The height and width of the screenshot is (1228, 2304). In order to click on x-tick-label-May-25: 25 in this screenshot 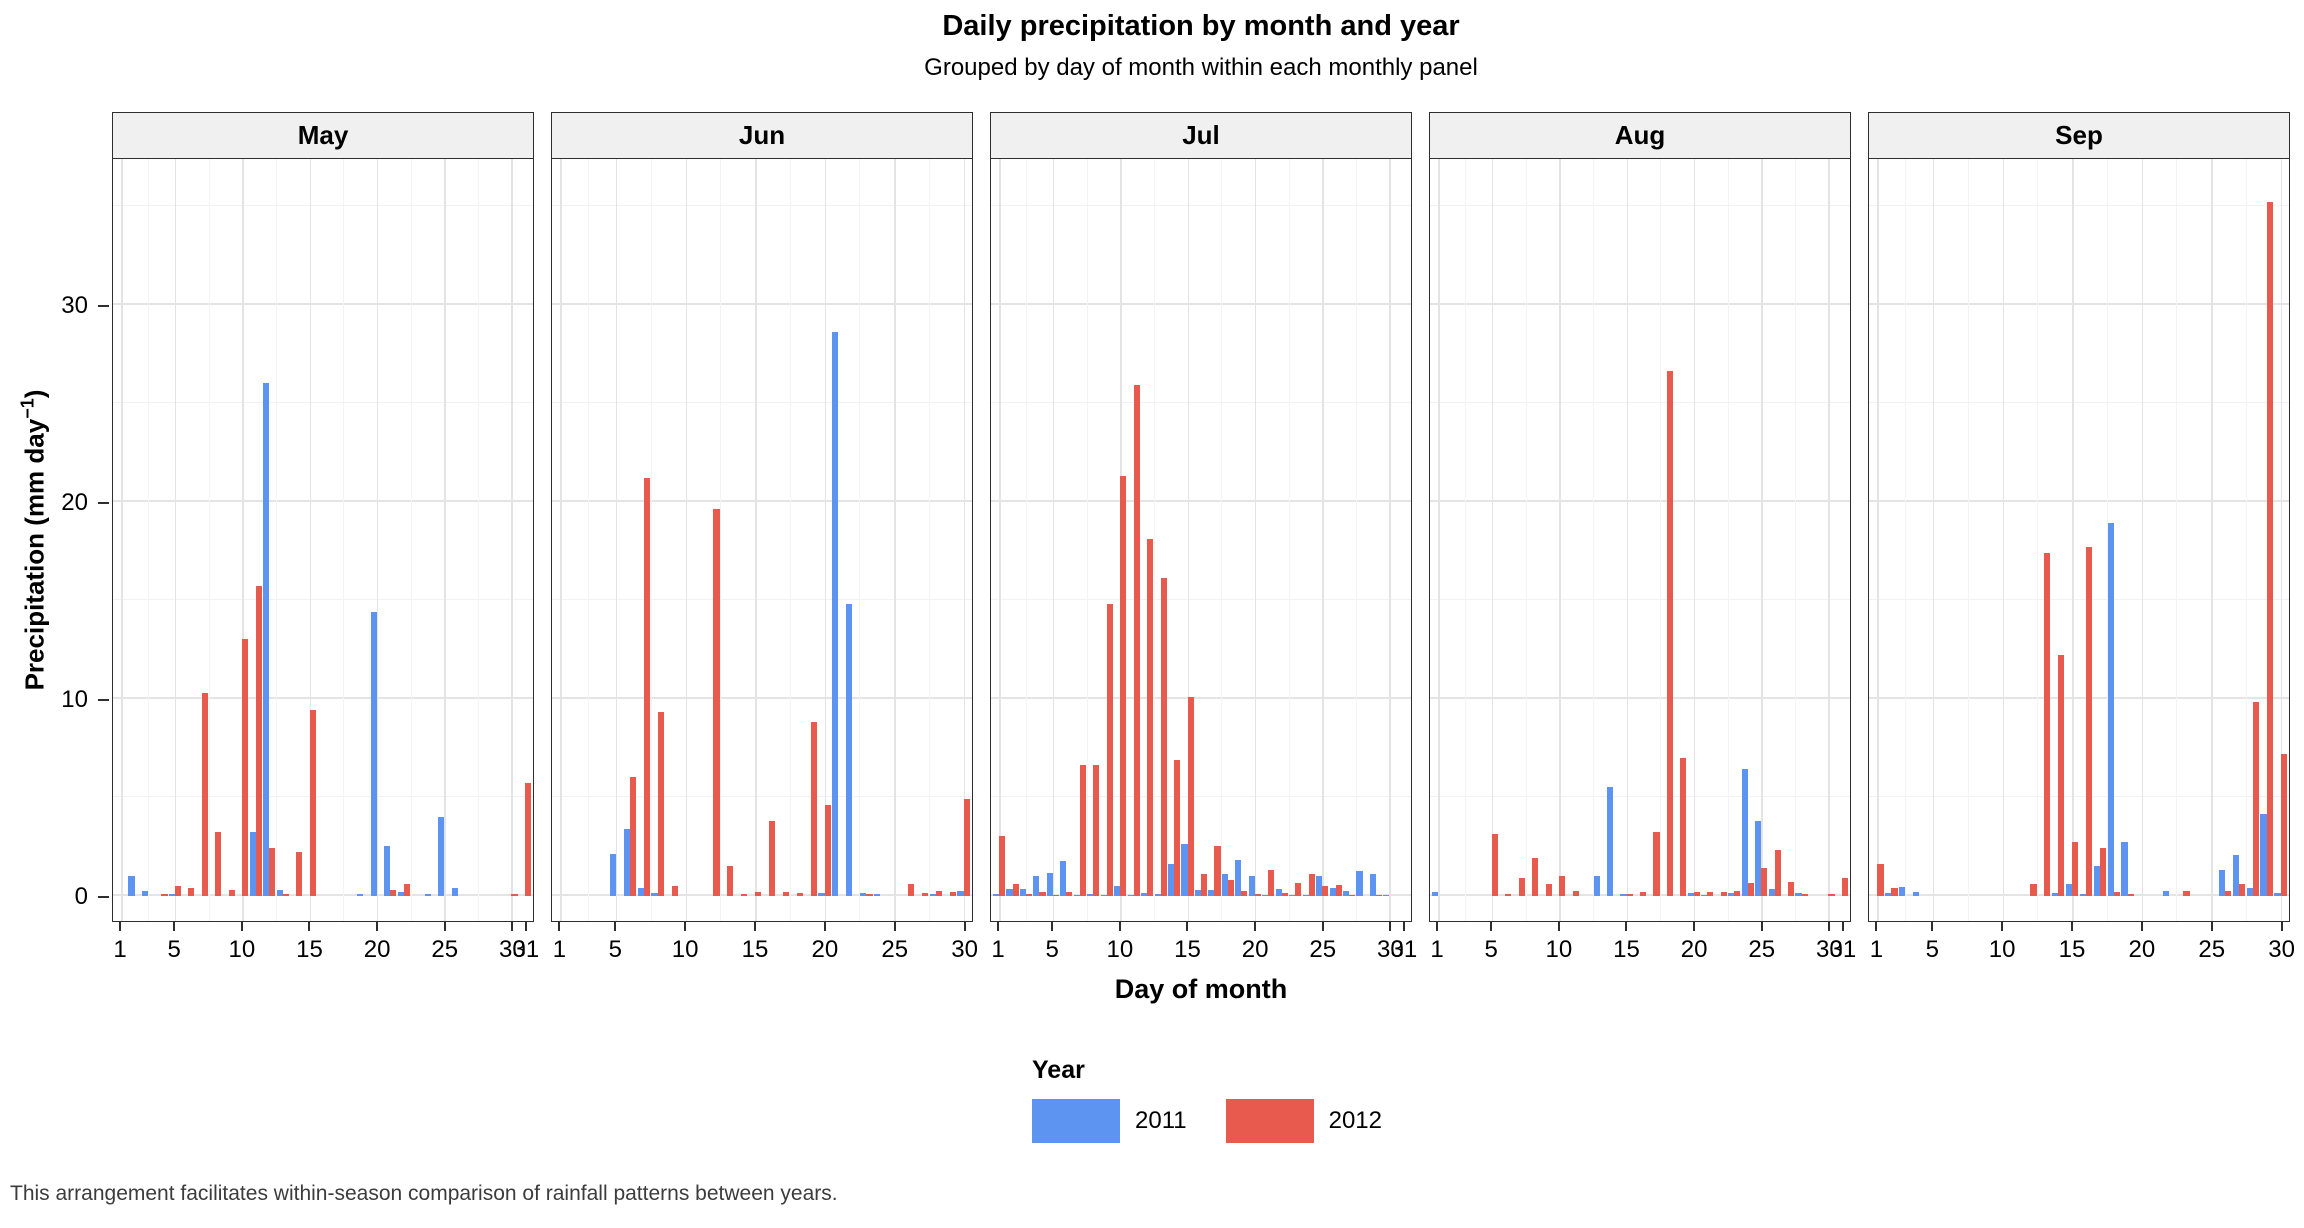, I will do `click(445, 949)`.